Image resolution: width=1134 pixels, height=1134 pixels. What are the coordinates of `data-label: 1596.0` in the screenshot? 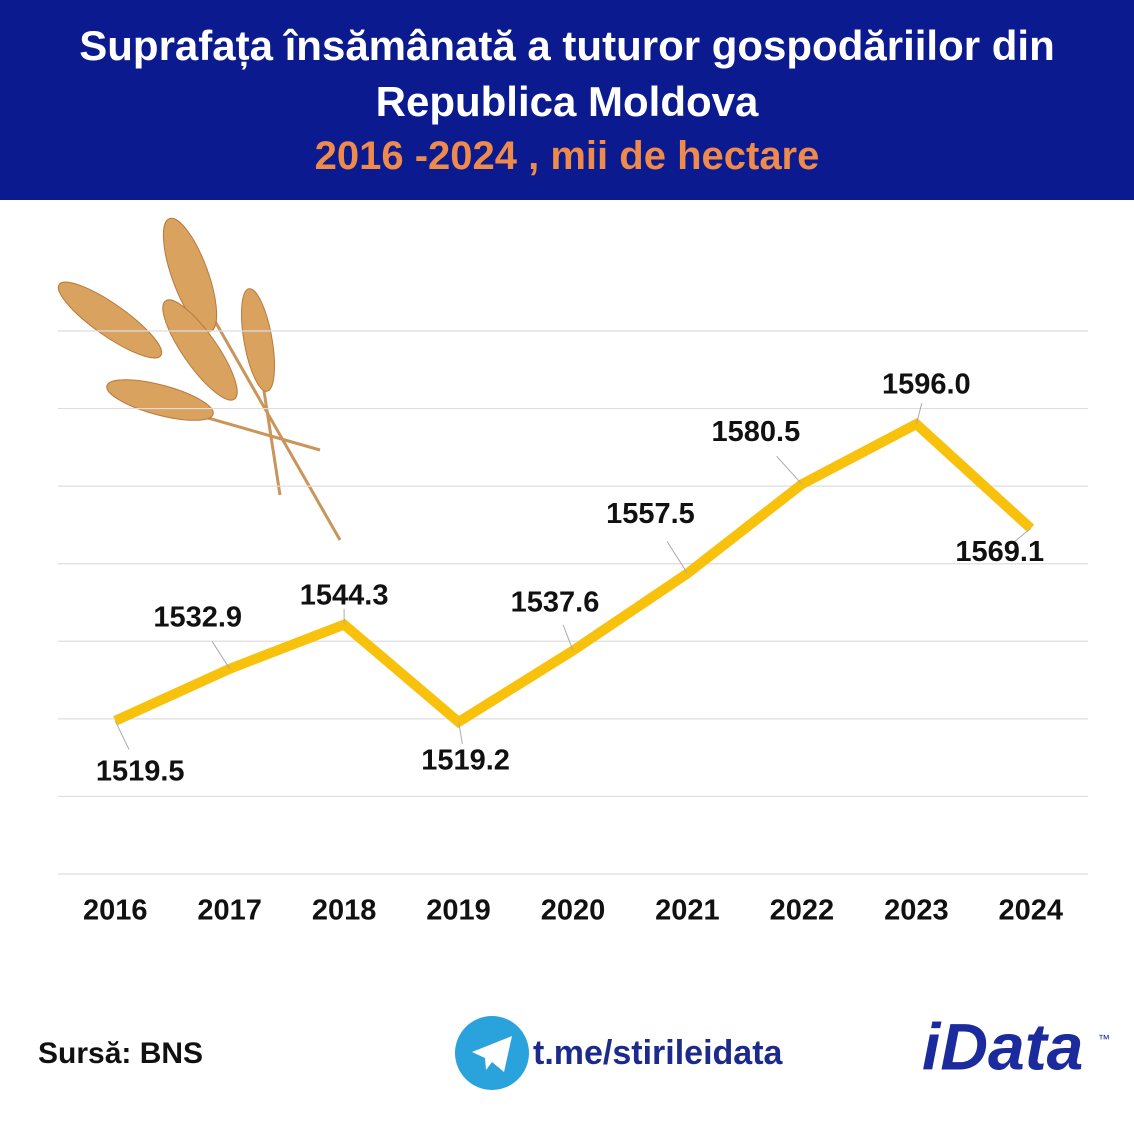 It's located at (926, 385).